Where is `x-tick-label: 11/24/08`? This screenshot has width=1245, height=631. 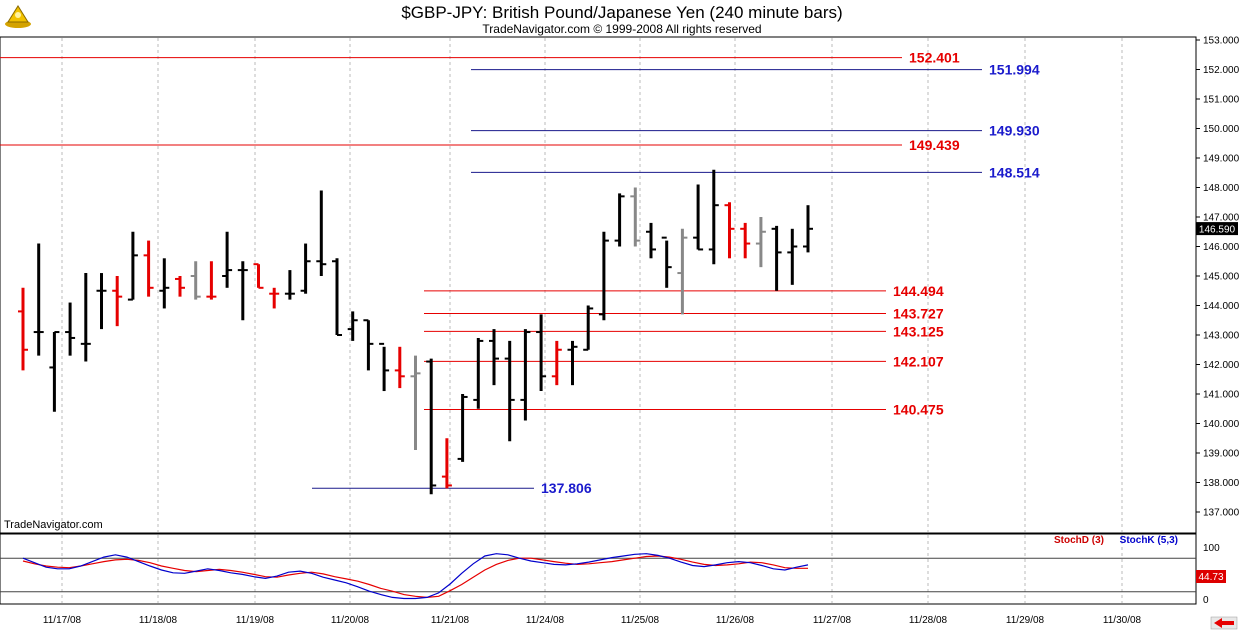
x-tick-label: 11/24/08 is located at coordinates (545, 620).